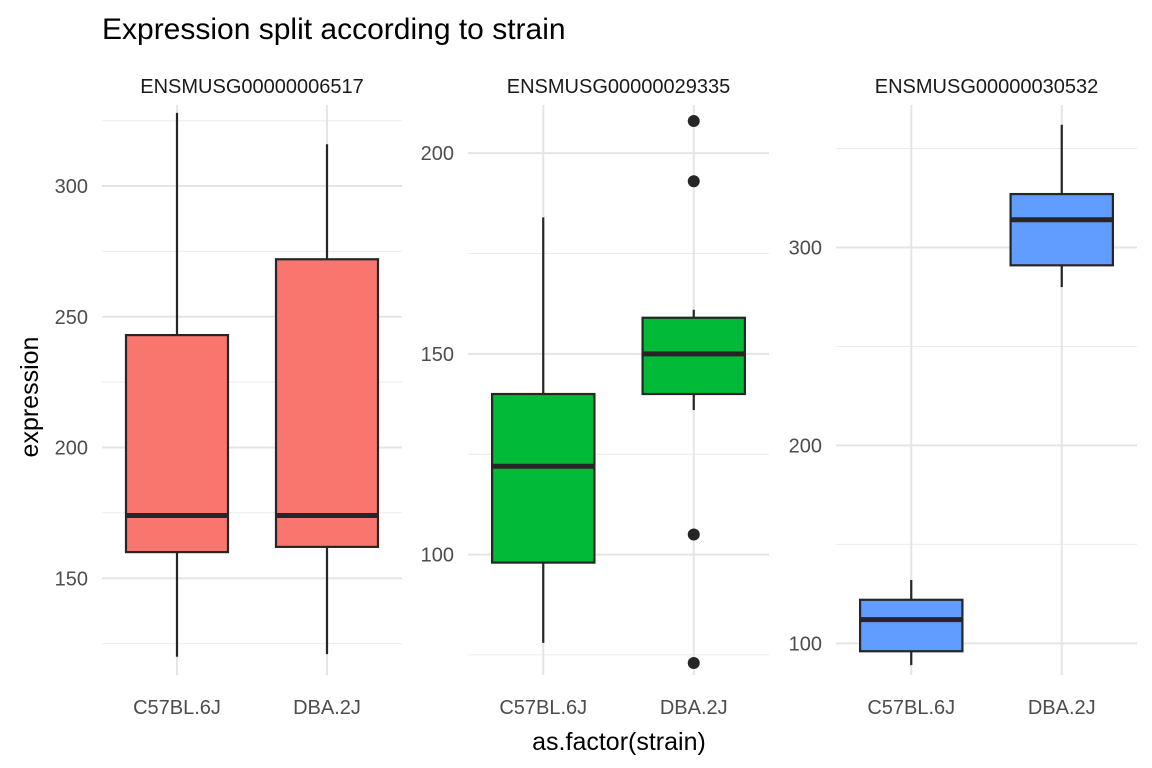  What do you see at coordinates (986, 87) in the screenshot?
I see `facet-strip-label: ENSMUSG00000030532` at bounding box center [986, 87].